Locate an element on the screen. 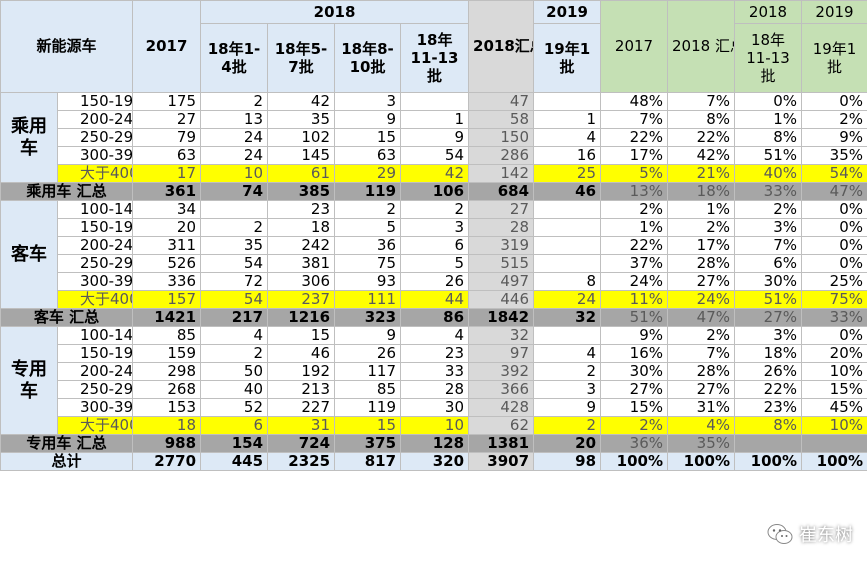 The height and width of the screenshot is (577, 867). wechat-icon is located at coordinates (780, 534).